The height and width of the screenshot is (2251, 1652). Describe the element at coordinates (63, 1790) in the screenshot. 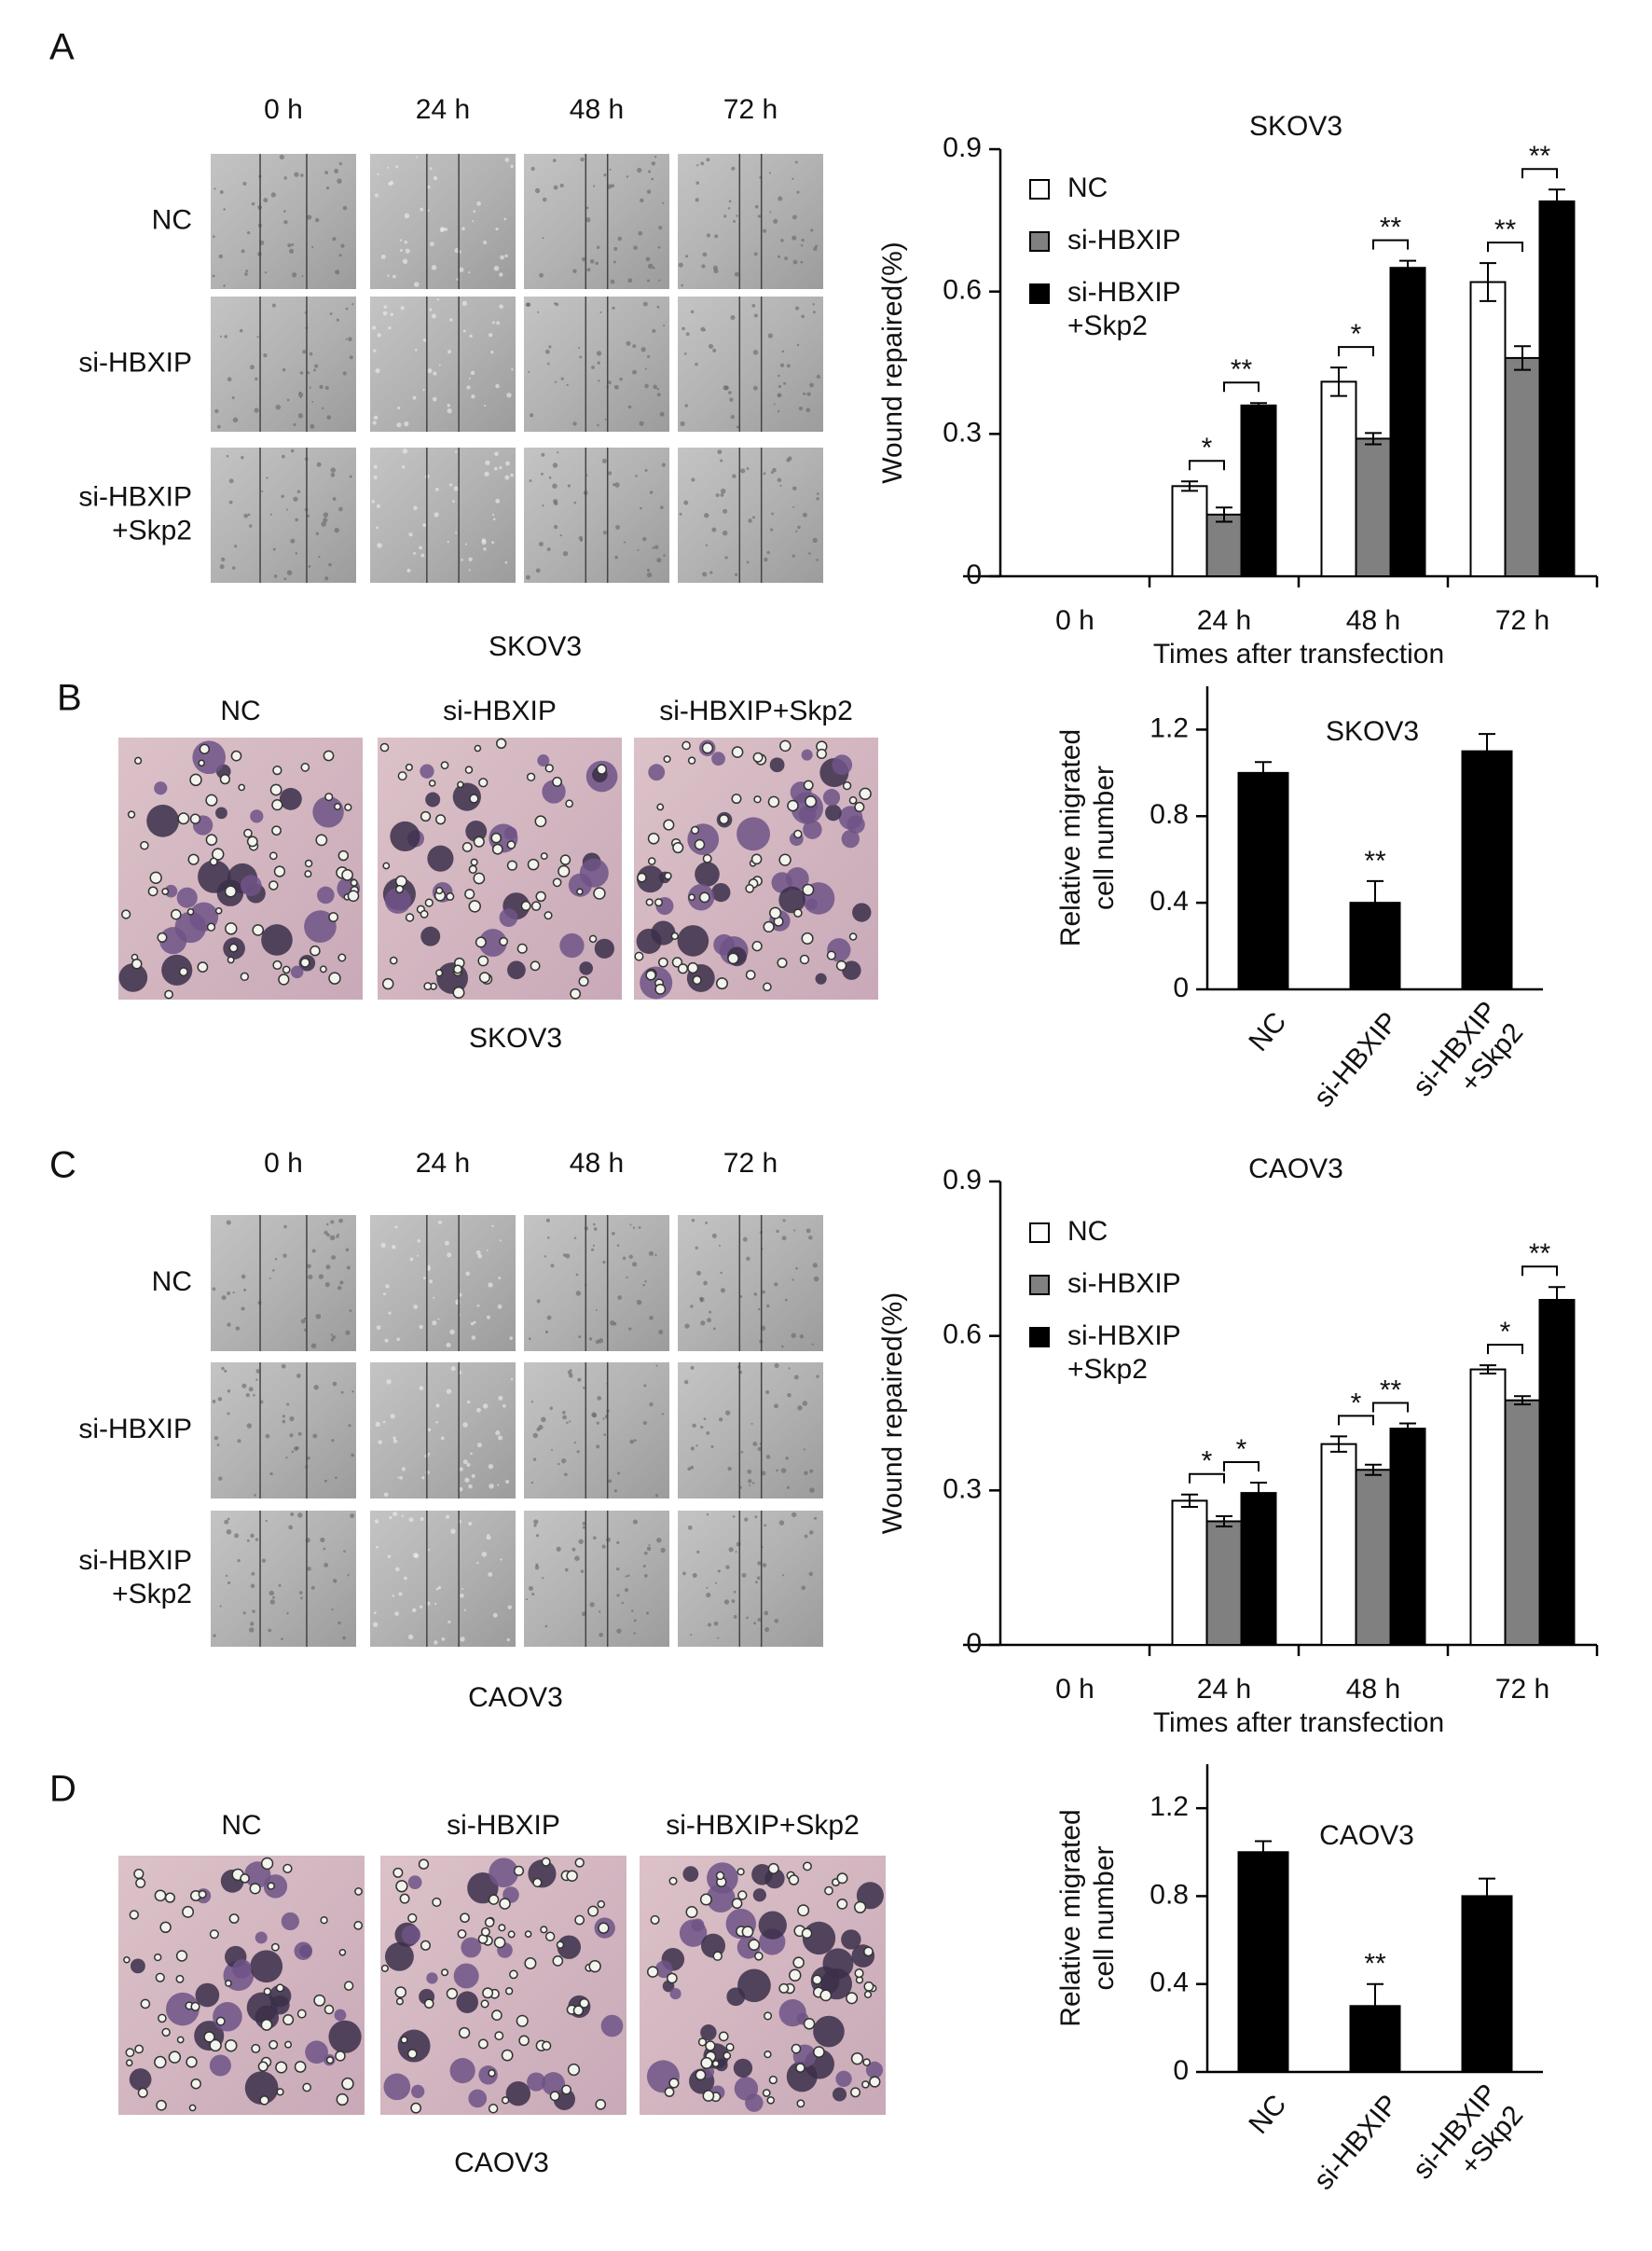

I see `panel-letter: D` at that location.